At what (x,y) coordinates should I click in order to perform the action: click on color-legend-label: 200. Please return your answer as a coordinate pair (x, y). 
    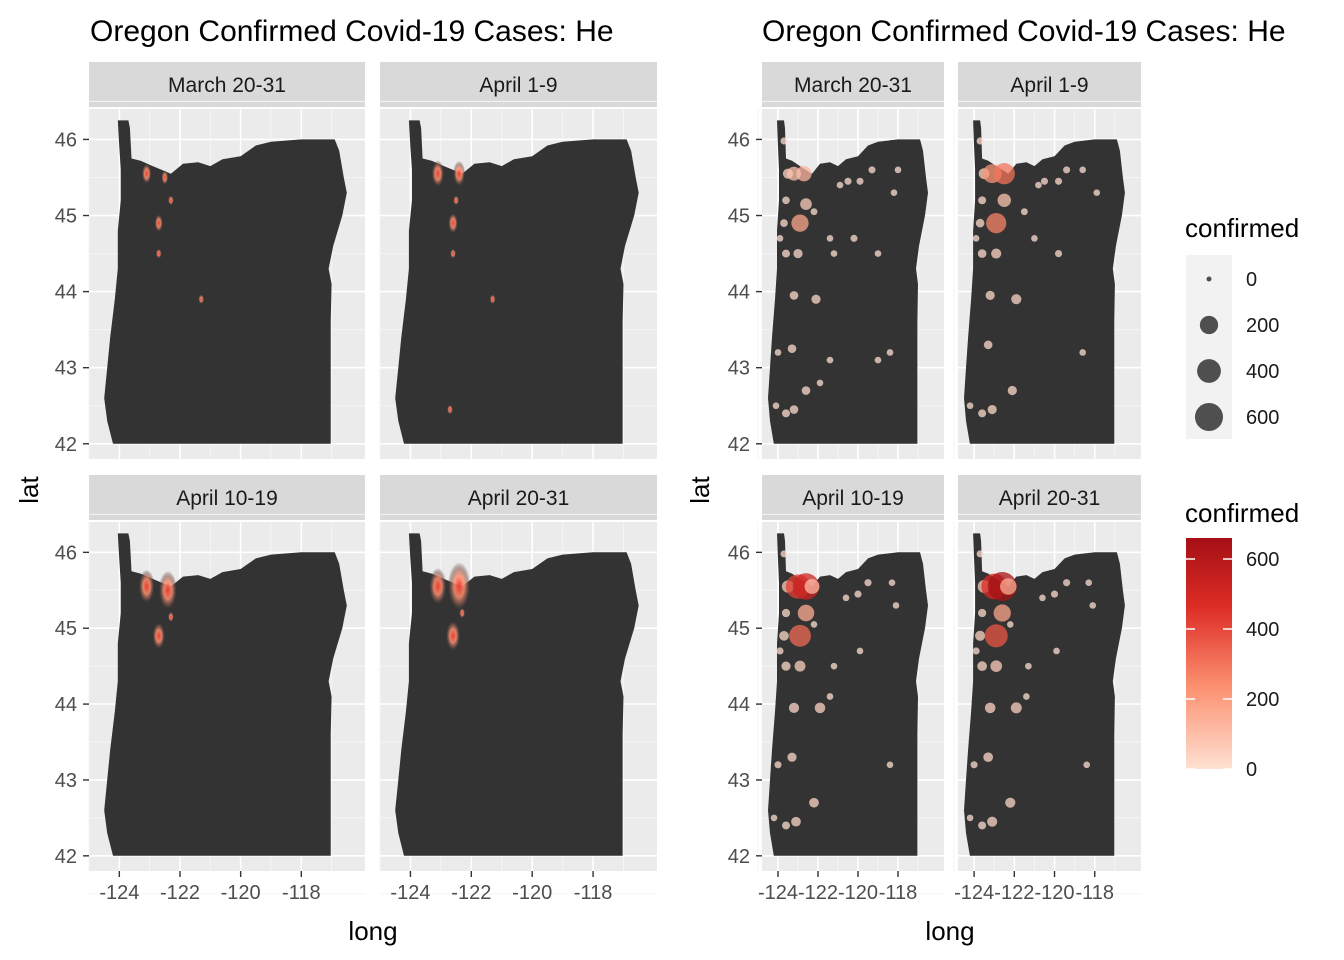
    Looking at the image, I should click on (1262, 700).